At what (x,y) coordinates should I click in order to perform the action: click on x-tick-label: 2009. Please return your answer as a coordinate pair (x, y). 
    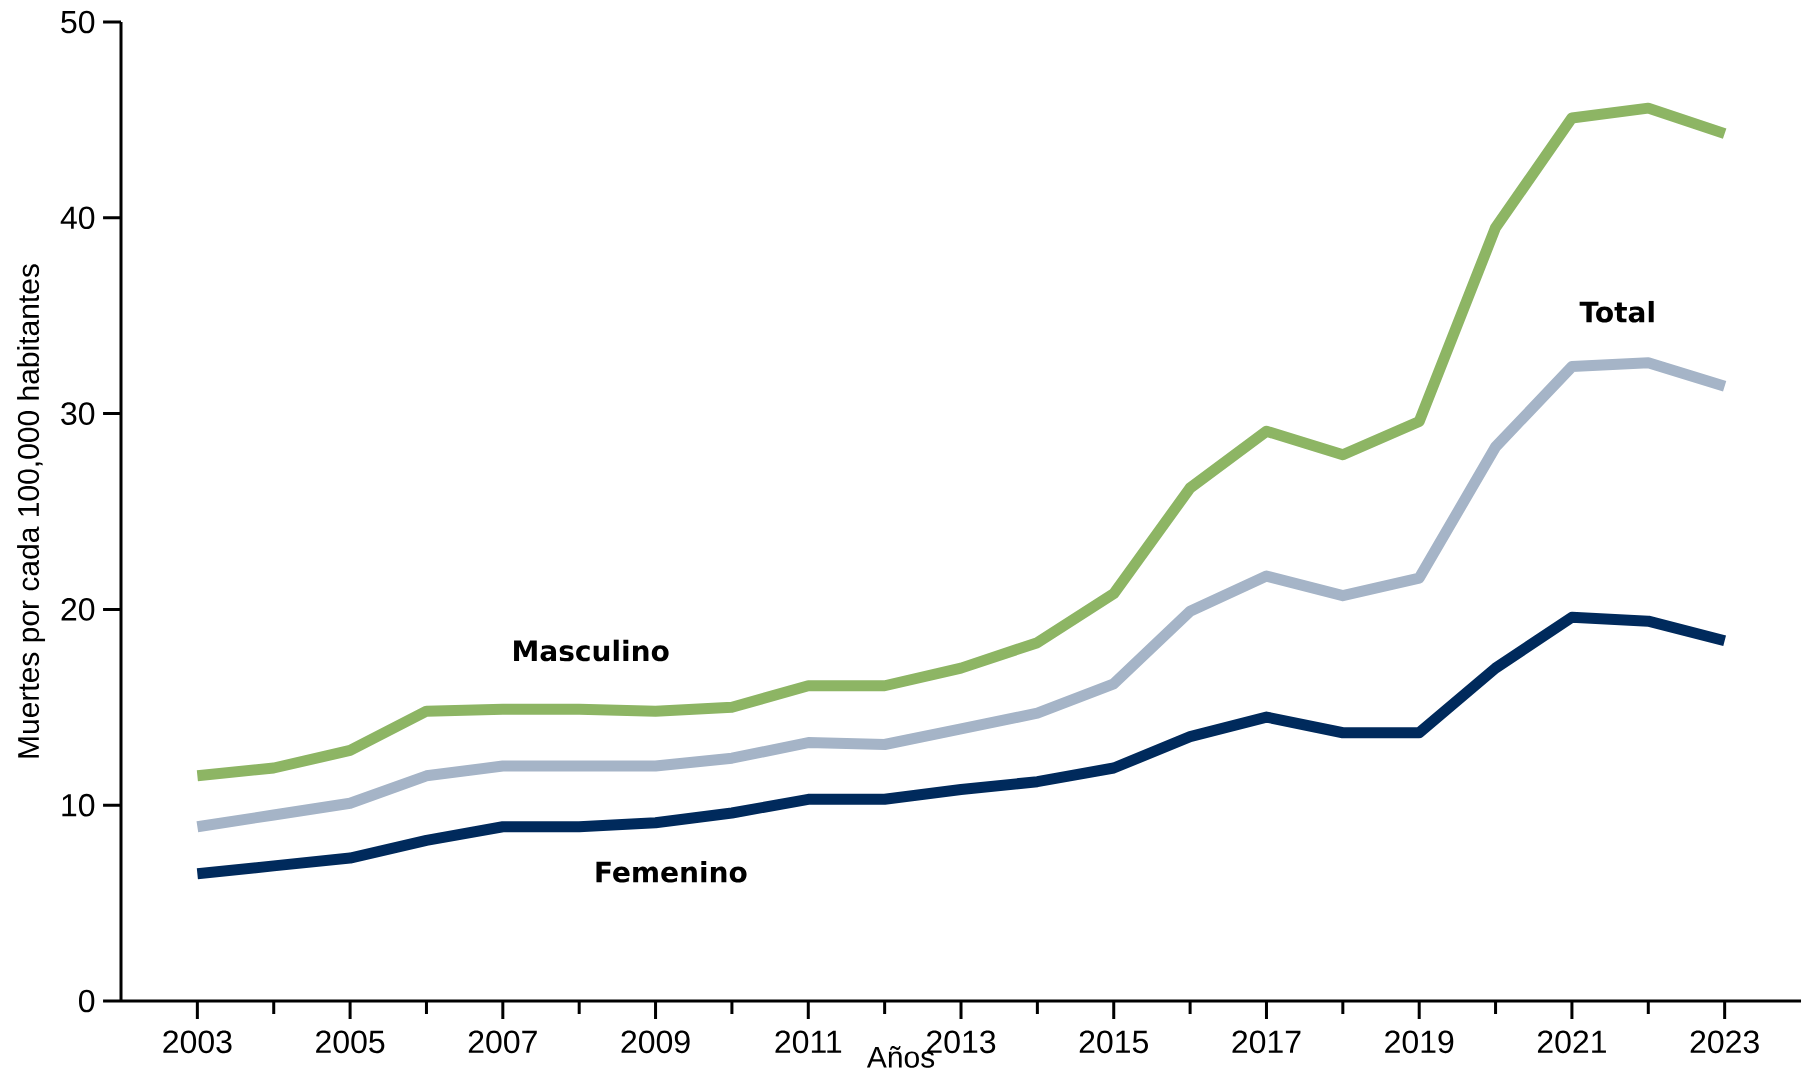
    Looking at the image, I should click on (655, 1042).